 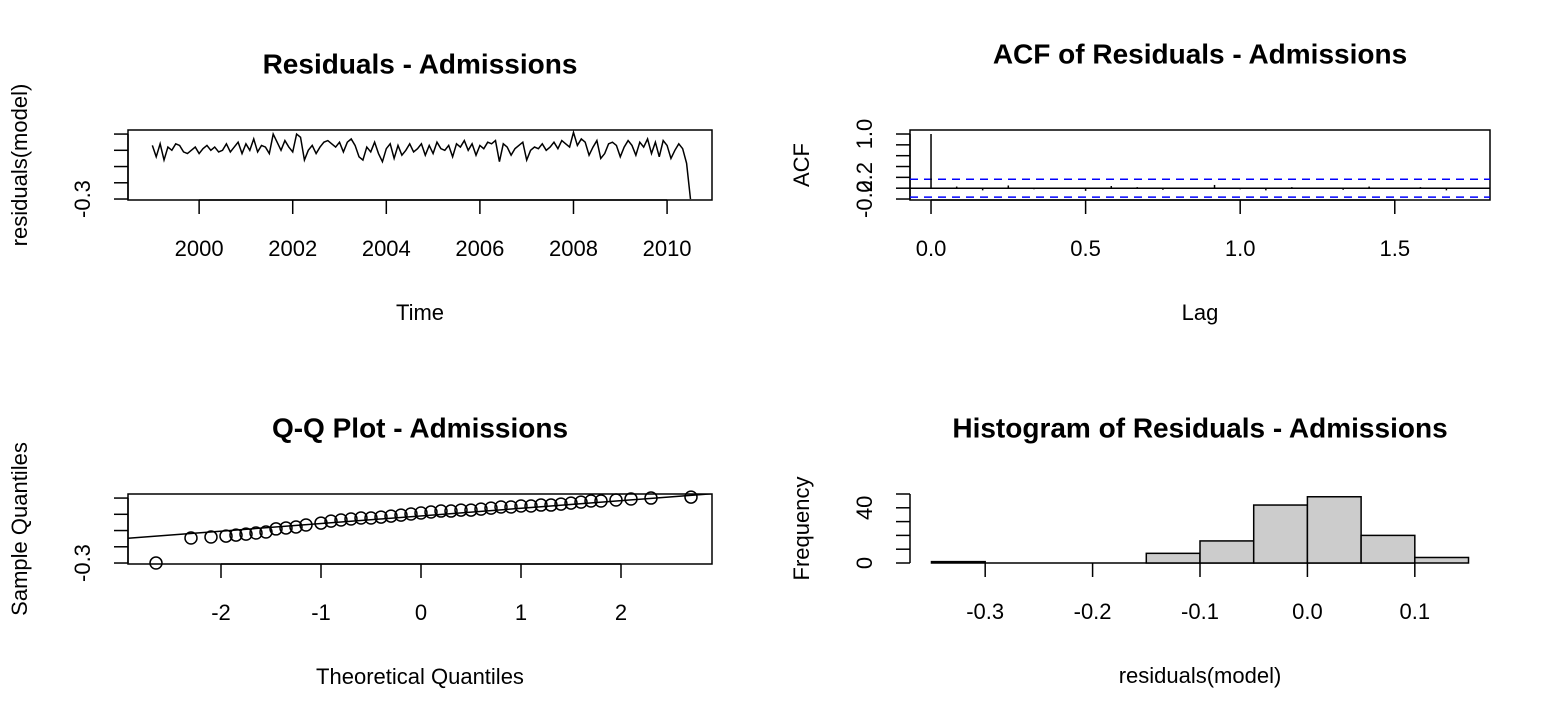 I want to click on chart-title: Residuals - Admissions, so click(x=420, y=63).